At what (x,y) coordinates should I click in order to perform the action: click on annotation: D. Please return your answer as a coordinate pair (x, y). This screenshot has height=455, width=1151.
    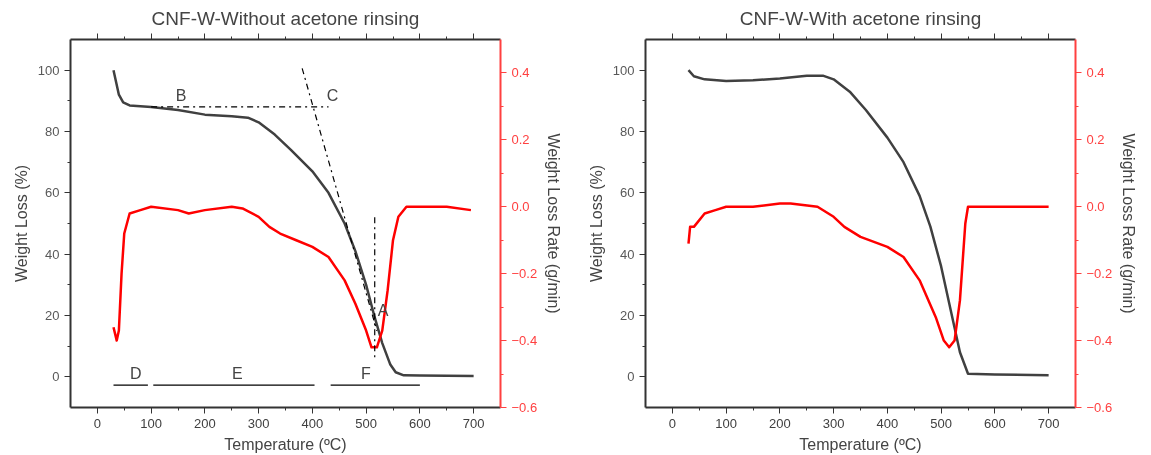
    Looking at the image, I should click on (135, 374).